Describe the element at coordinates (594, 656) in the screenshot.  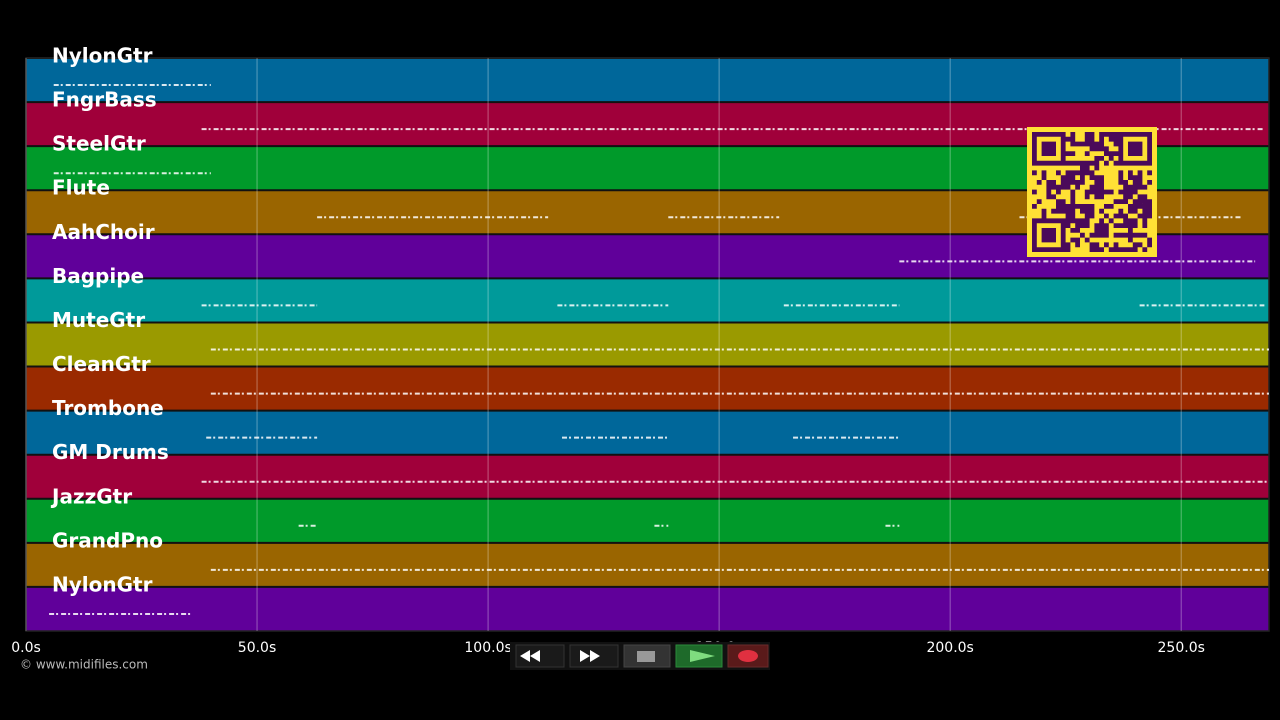
I see `fast-forward-button` at that location.